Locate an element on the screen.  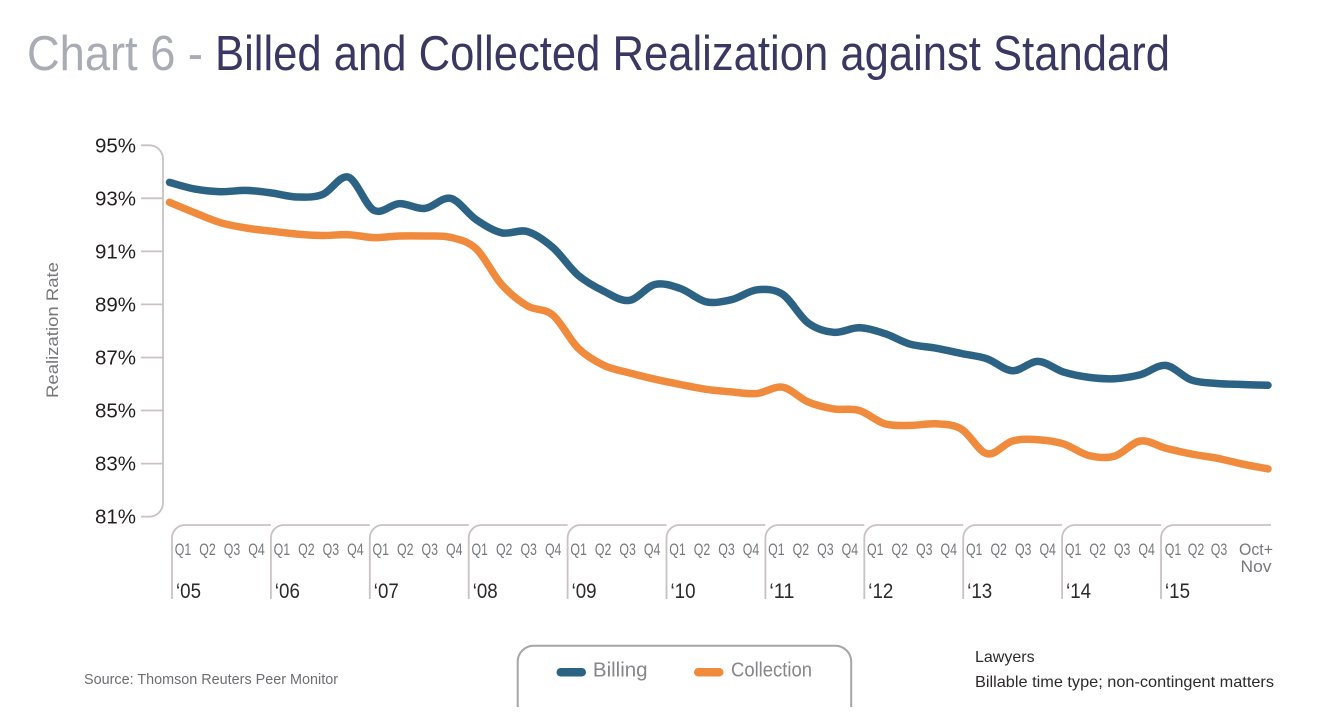
svg-text: 89% is located at coordinates (115, 304).